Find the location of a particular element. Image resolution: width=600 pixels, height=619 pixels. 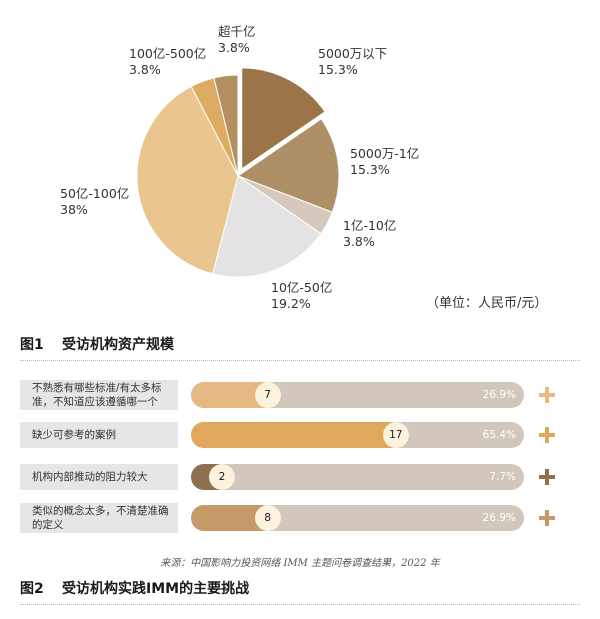

source-note: 来源：中国影响力投资网络 IMM 主题问卷调查结果，2022 年 is located at coordinates (300, 563).